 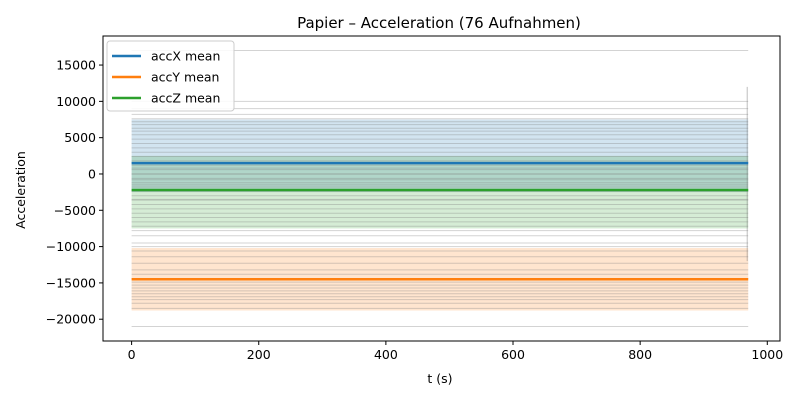 I want to click on x-axis-label: t (s), so click(x=439, y=378).